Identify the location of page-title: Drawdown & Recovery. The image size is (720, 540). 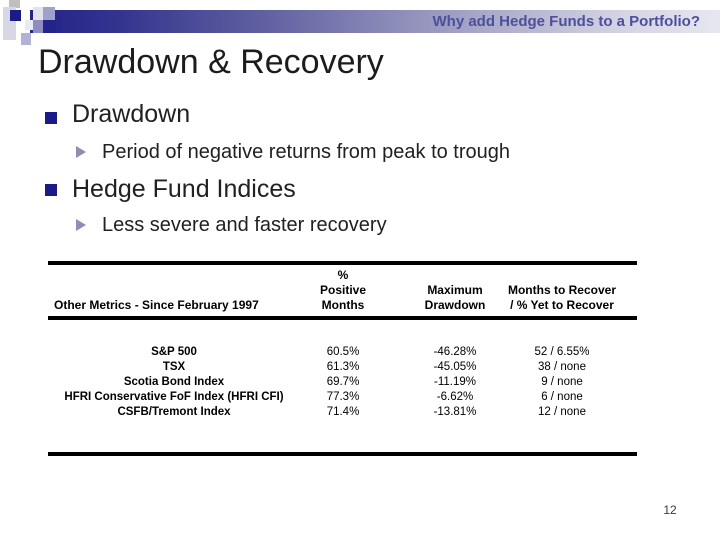
(211, 62).